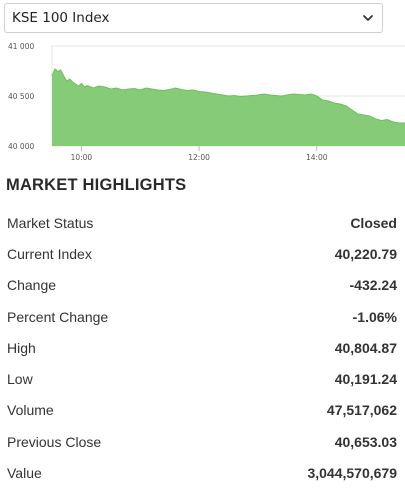 This screenshot has width=405, height=493. What do you see at coordinates (373, 285) in the screenshot?
I see `highlight-value: -432.24` at bounding box center [373, 285].